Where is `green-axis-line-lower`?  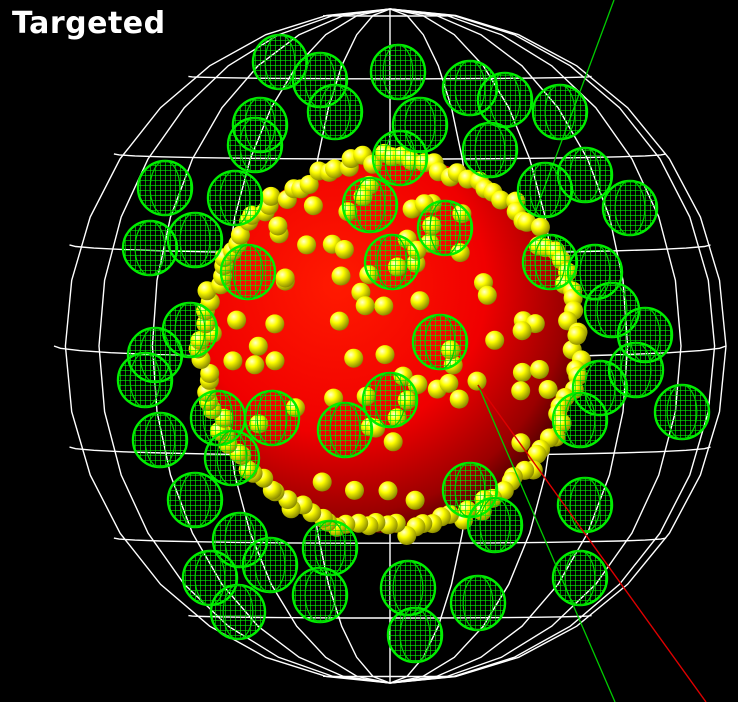
green-axis-line-lower is located at coordinates (546, 543).